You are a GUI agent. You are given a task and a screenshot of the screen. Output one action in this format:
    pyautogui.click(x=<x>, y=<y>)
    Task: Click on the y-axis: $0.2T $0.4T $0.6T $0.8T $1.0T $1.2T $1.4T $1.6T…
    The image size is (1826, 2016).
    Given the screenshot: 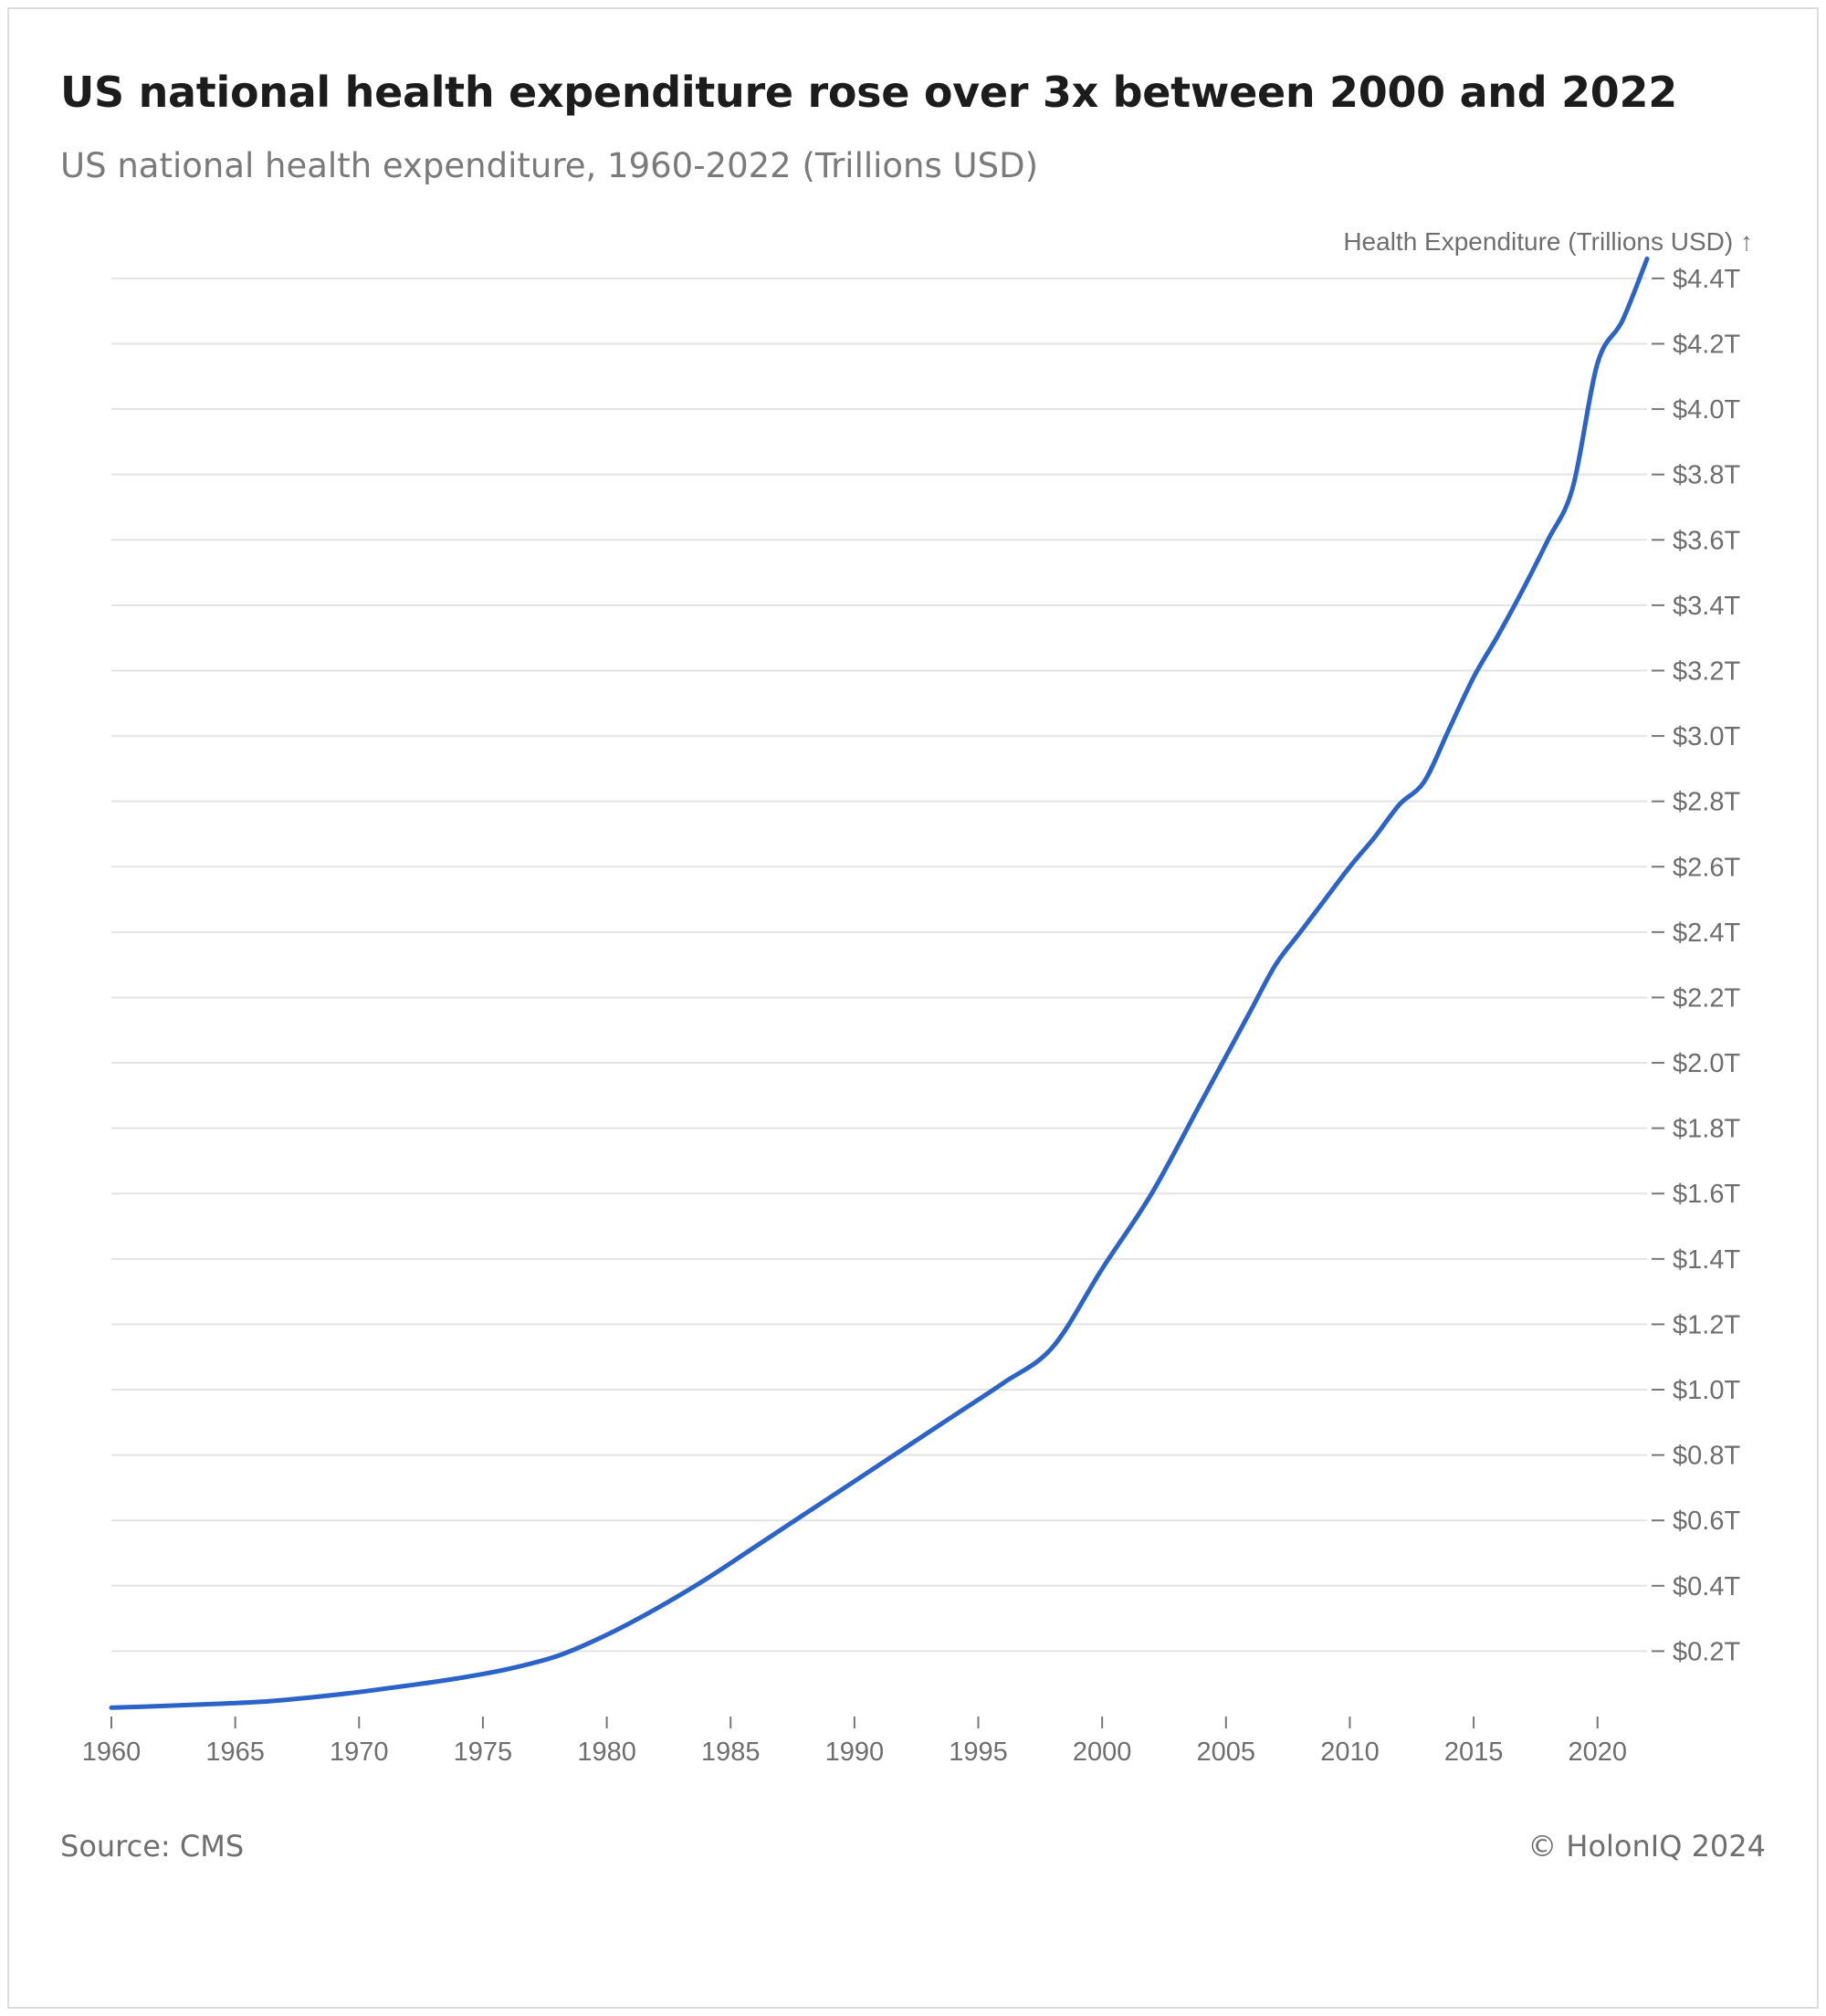 What is the action you would take?
    pyautogui.click(x=1696, y=965)
    